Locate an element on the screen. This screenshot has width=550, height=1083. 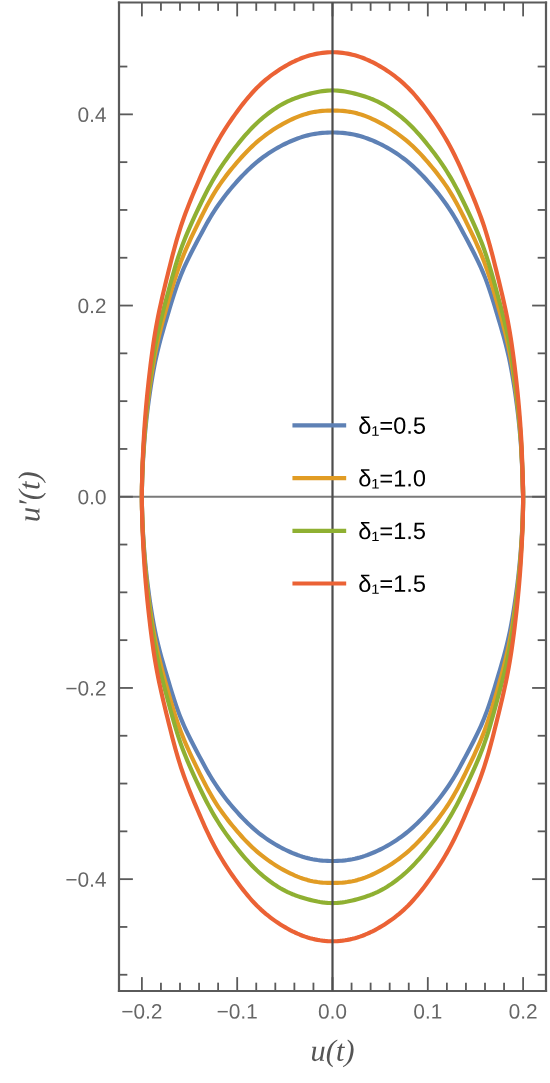
x-tick-label: 0.1 is located at coordinates (428, 1011).